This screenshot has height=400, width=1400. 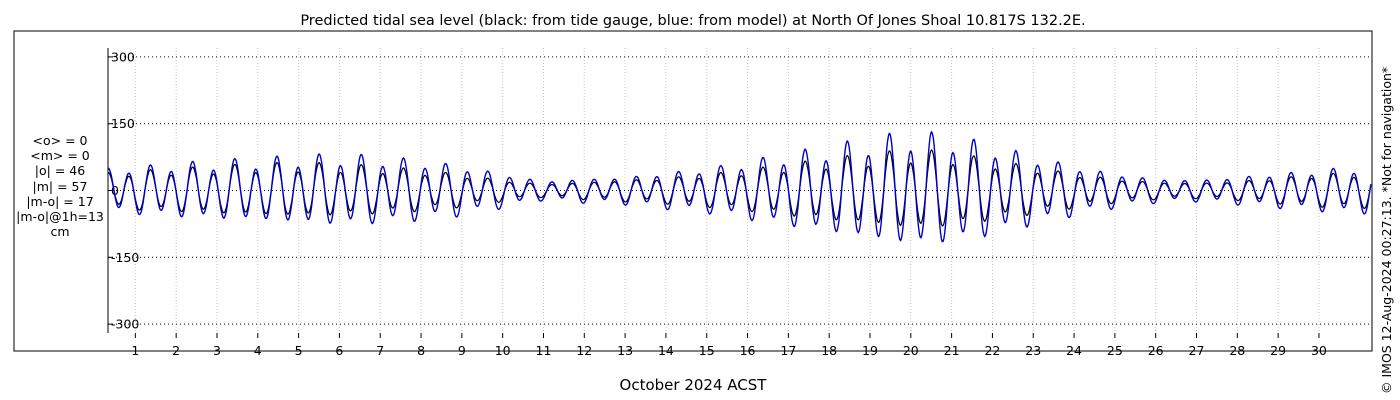 What do you see at coordinates (176, 350) in the screenshot?
I see `x-tick-label: 2` at bounding box center [176, 350].